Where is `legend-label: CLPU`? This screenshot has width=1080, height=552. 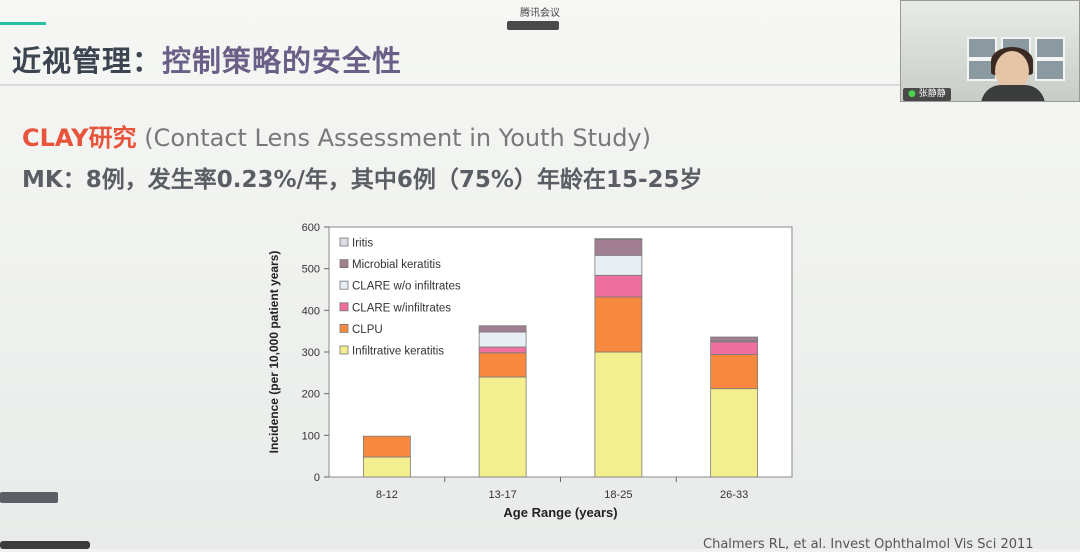 legend-label: CLPU is located at coordinates (367, 330).